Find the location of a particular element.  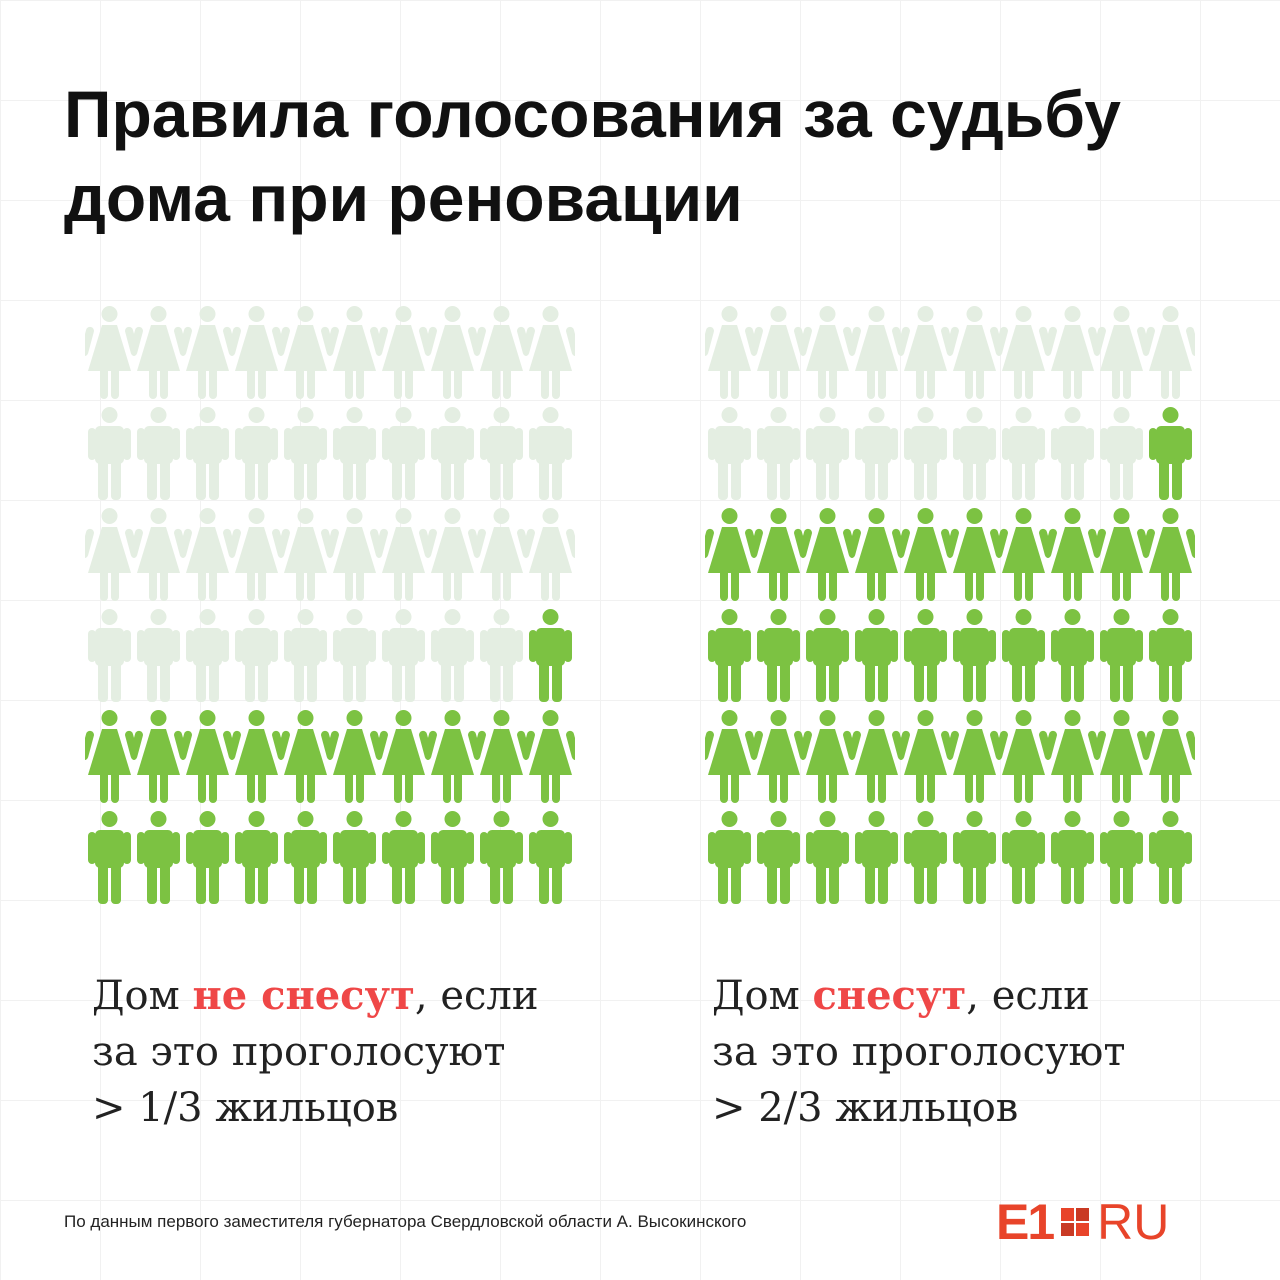

left-caption-line-2: за это проголосуют is located at coordinates (299, 1052).